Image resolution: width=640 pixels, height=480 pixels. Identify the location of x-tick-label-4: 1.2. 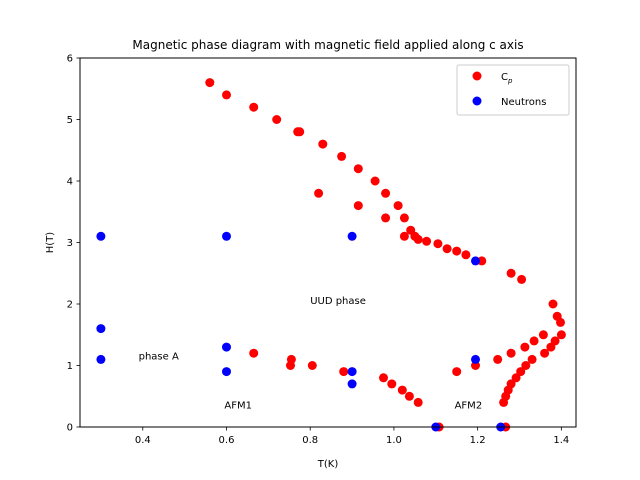
(478, 440).